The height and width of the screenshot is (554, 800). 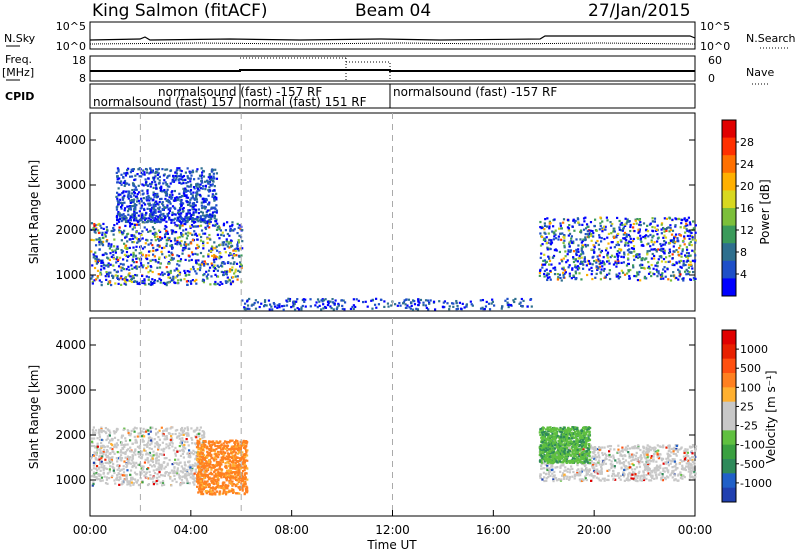 What do you see at coordinates (760, 72) in the screenshot?
I see `nave-label: Nave` at bounding box center [760, 72].